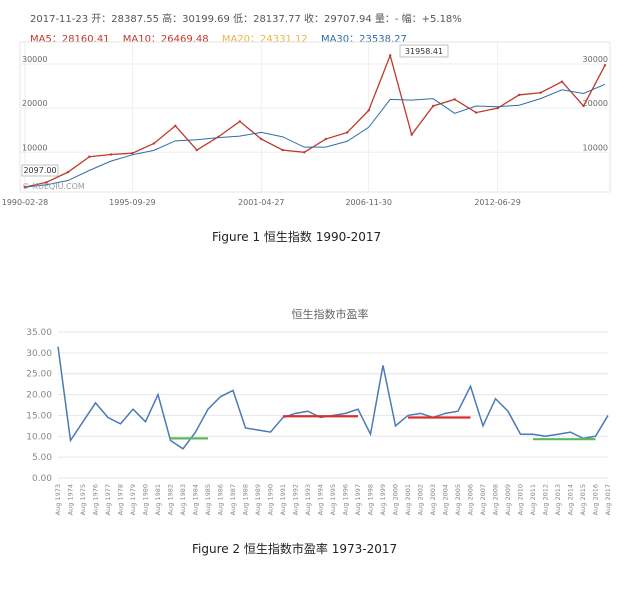 This screenshot has width=639, height=590. What do you see at coordinates (424, 51) in the screenshot?
I see `max-callout: 31958.41` at bounding box center [424, 51].